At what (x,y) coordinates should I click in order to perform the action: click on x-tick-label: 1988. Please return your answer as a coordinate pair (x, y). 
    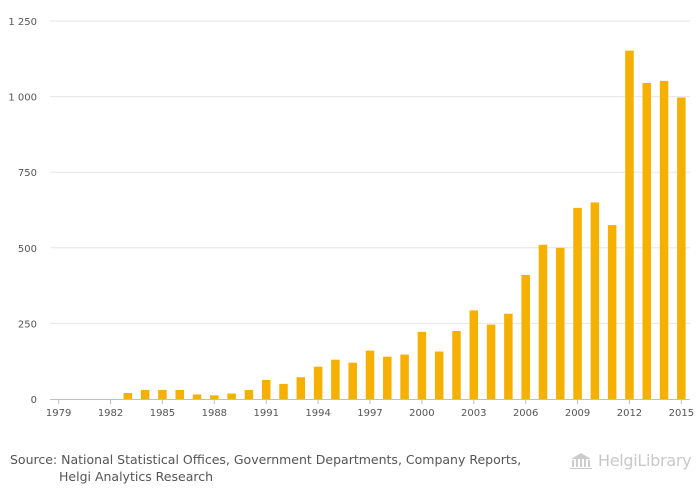
    Looking at the image, I should click on (214, 413).